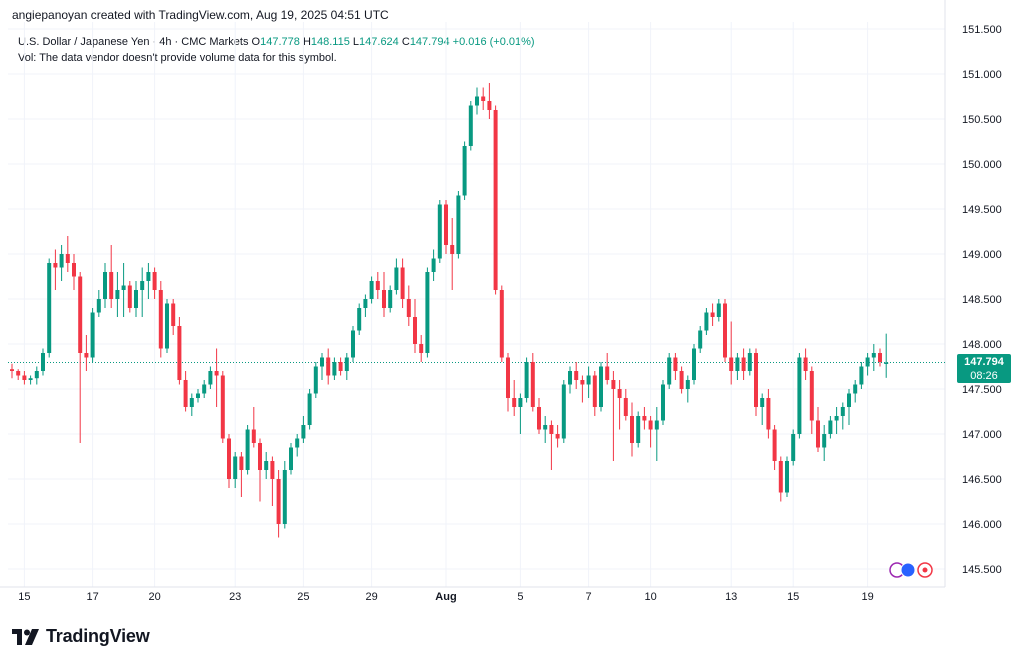  I want to click on tradingview-logo-icon, so click(25, 636).